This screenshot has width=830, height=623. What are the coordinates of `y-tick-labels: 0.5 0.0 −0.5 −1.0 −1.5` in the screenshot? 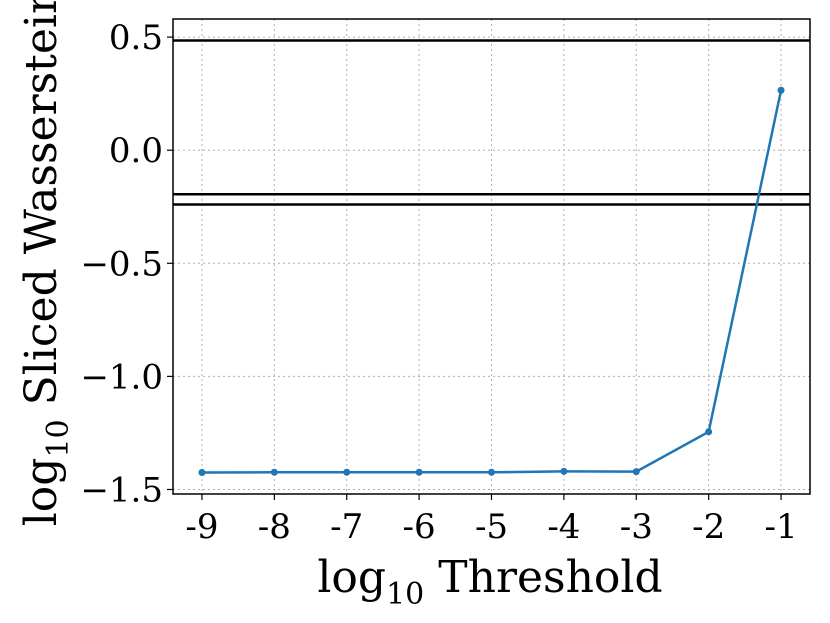 It's located at (126, 264).